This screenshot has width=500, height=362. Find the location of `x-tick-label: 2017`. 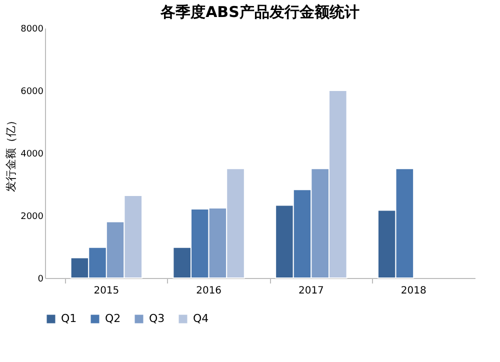

x-tick-label: 2017 is located at coordinates (311, 291).